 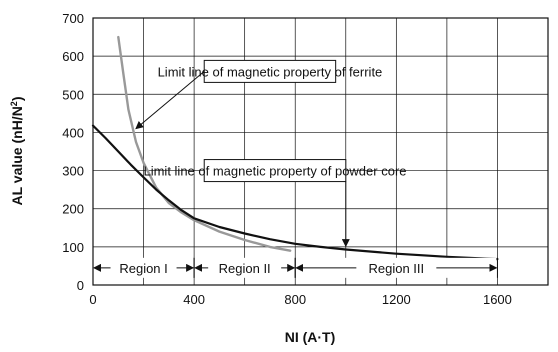 I want to click on y-tick-label: 100, so click(x=73, y=247).